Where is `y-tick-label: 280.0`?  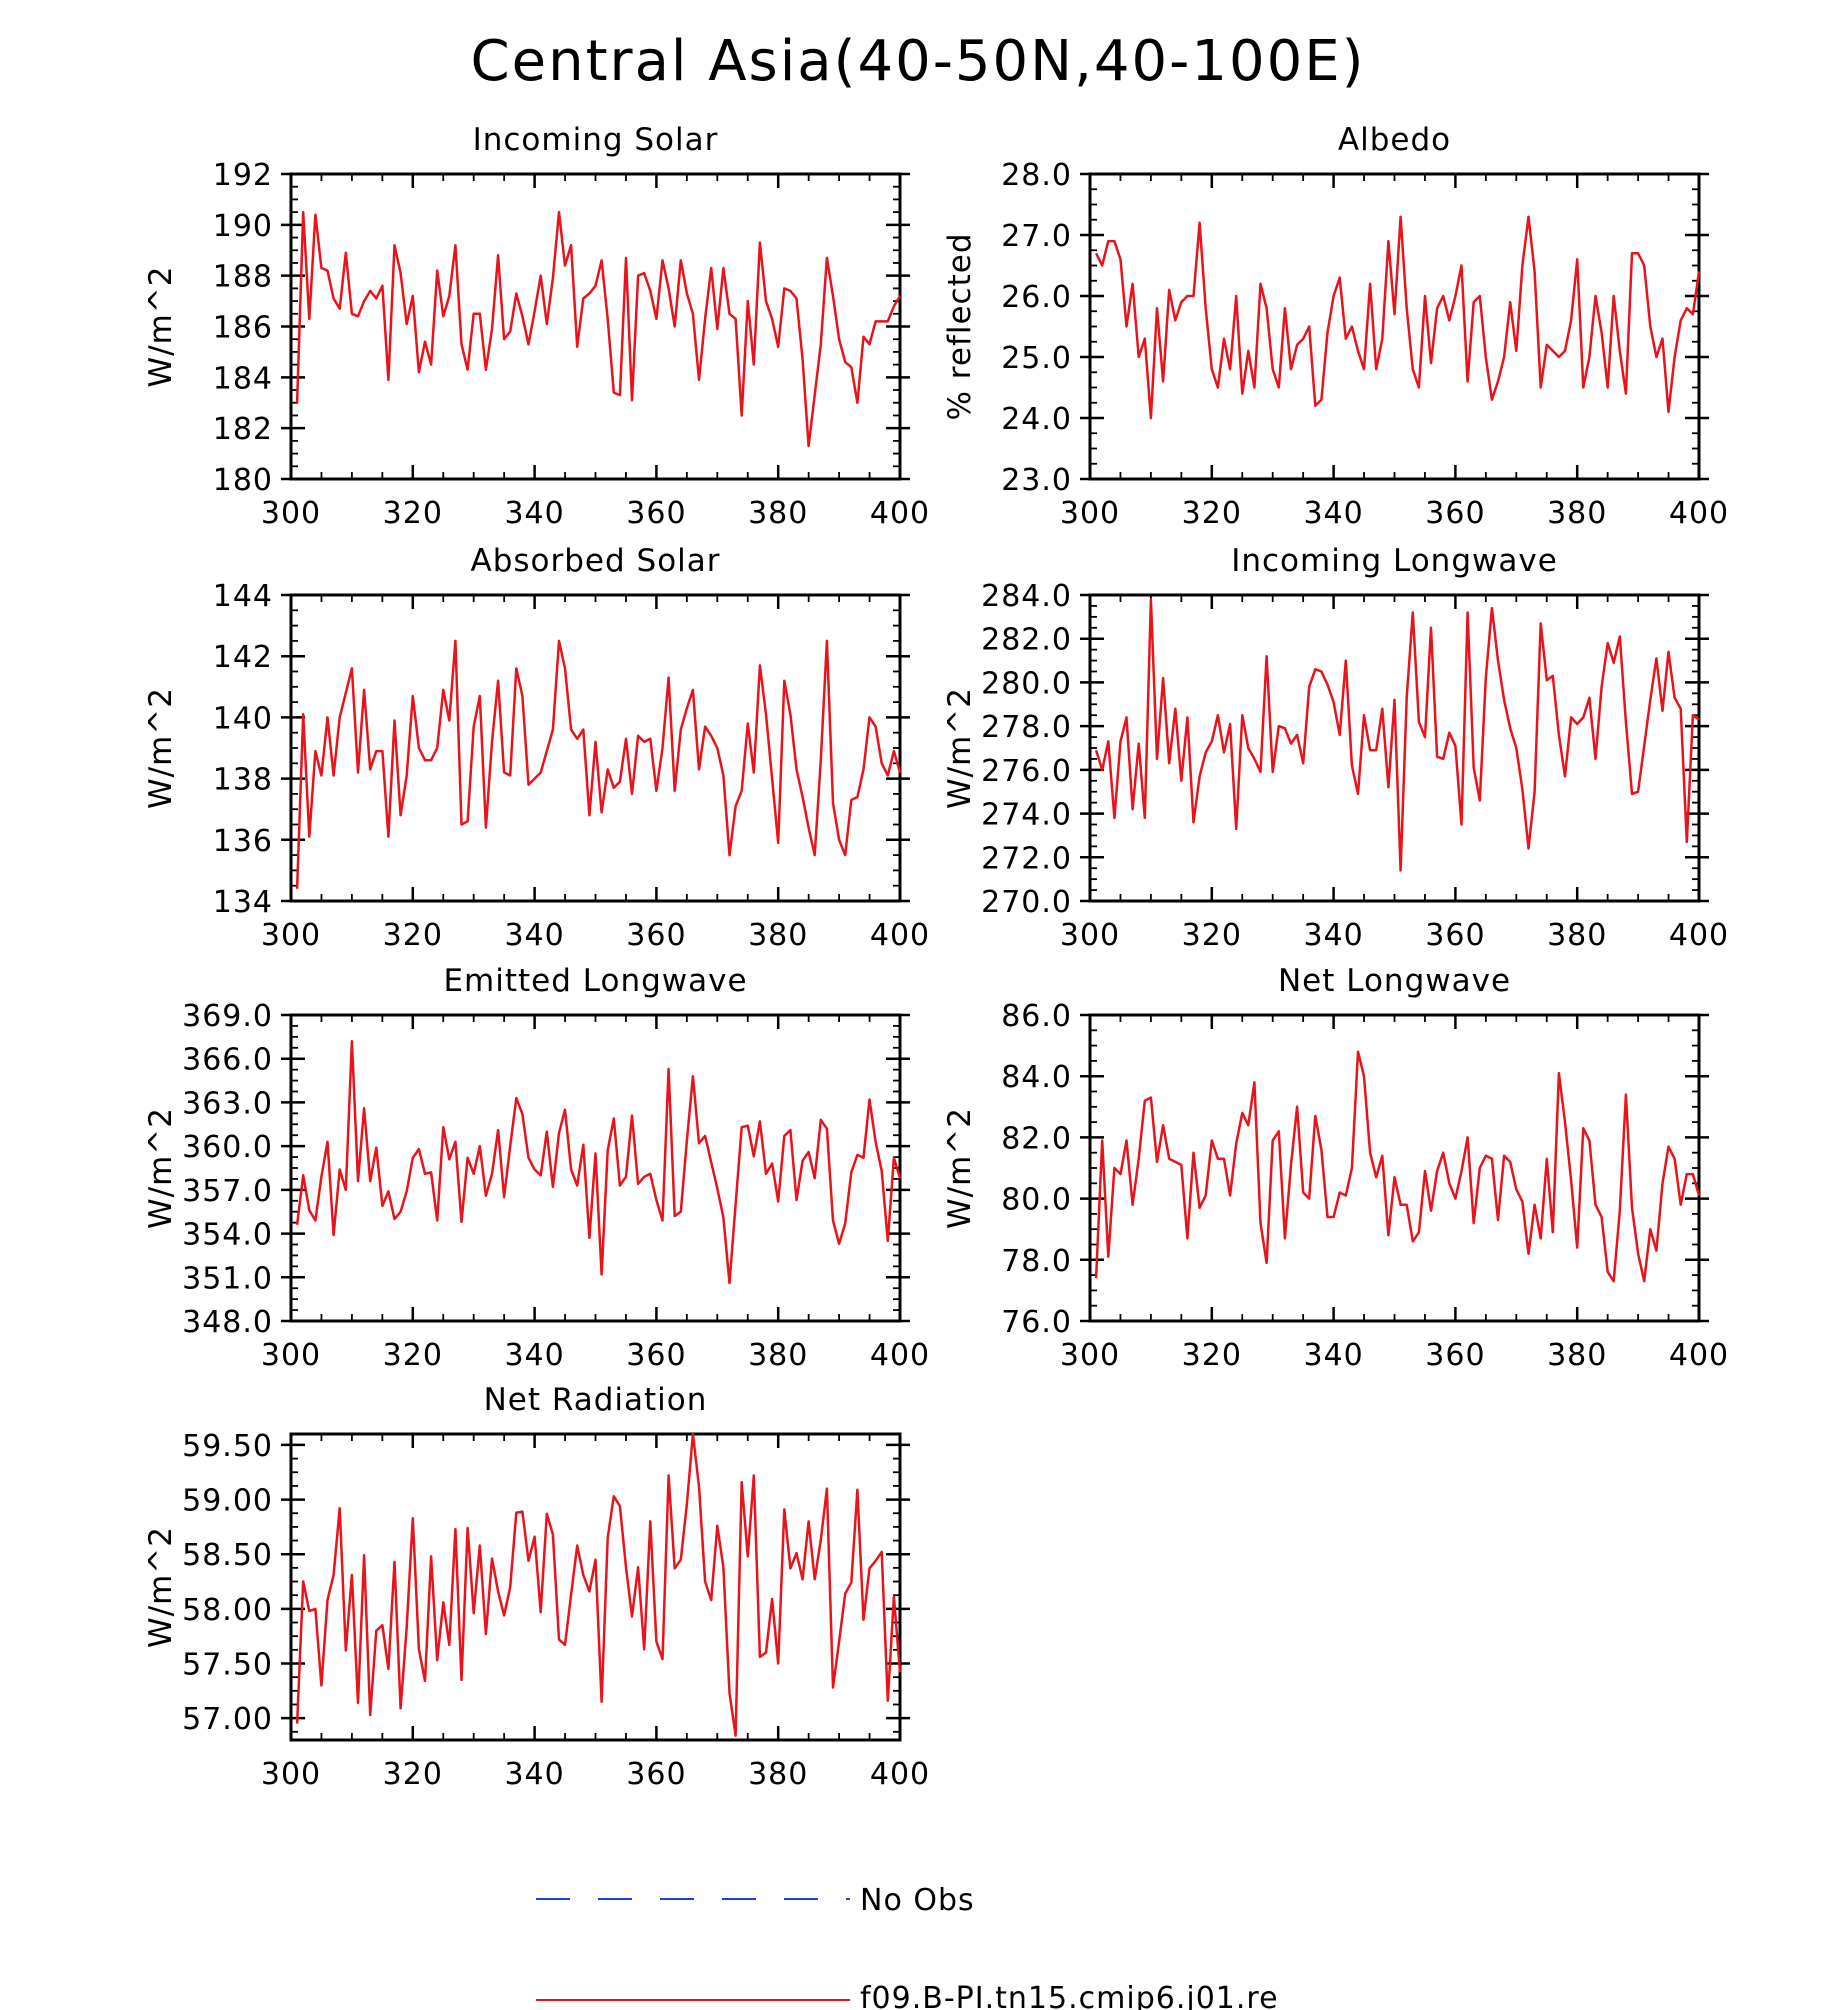
y-tick-label: 280.0 is located at coordinates (1026, 683).